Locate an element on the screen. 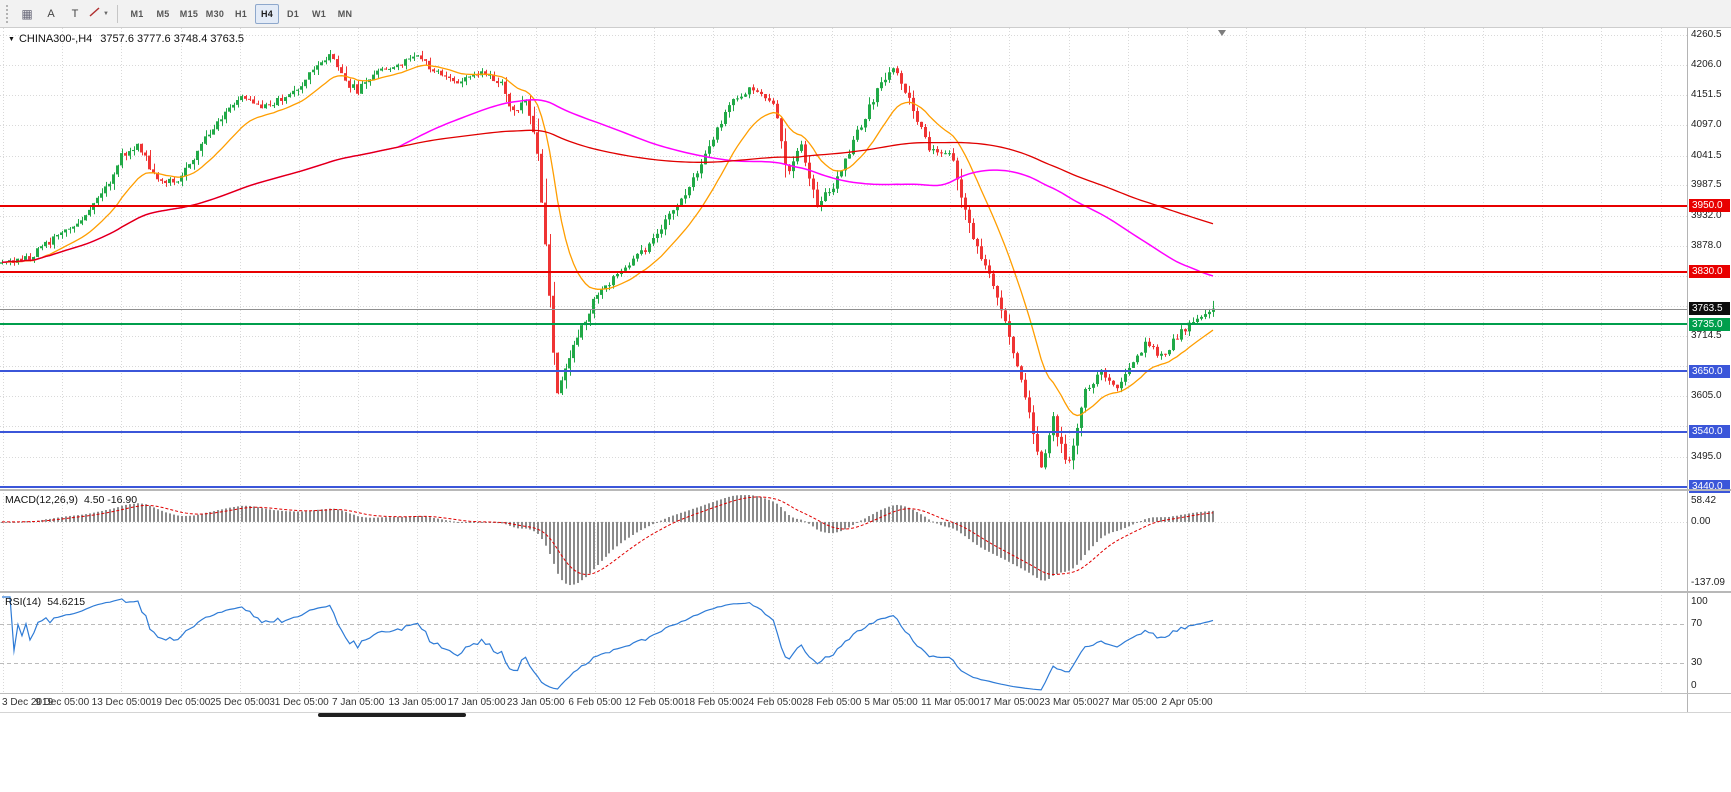 The width and height of the screenshot is (1731, 792). date-axis-label: 28 Feb 05:00 is located at coordinates (832, 702).